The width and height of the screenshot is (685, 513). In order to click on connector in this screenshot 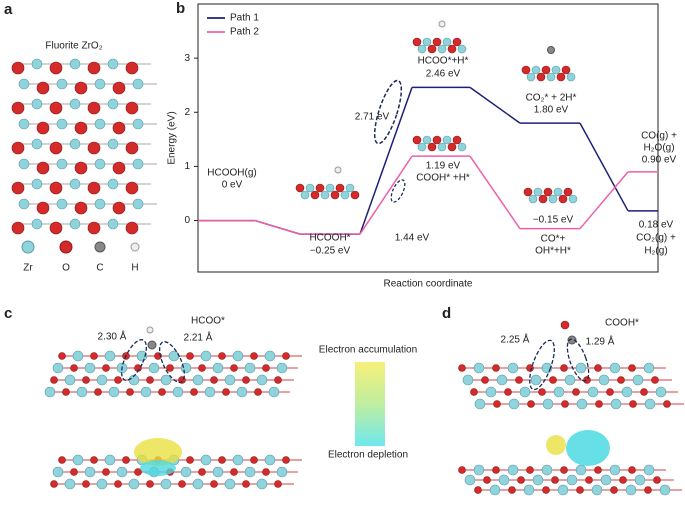, I will do `click(604, 200)`.